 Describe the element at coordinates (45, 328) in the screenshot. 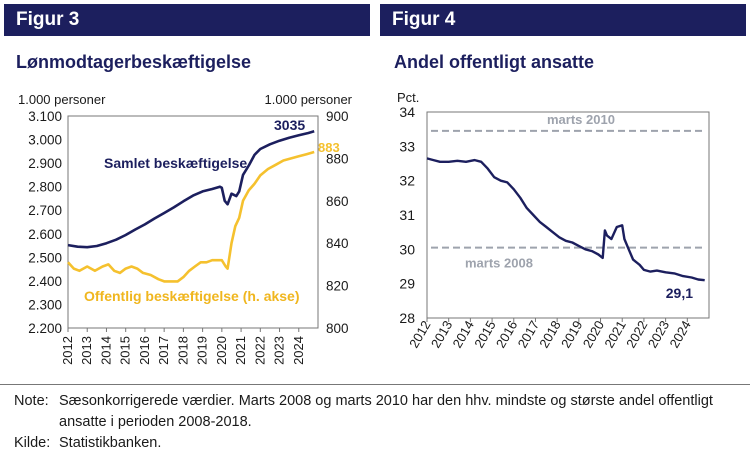

I see `left-tick-label: 2.200` at that location.